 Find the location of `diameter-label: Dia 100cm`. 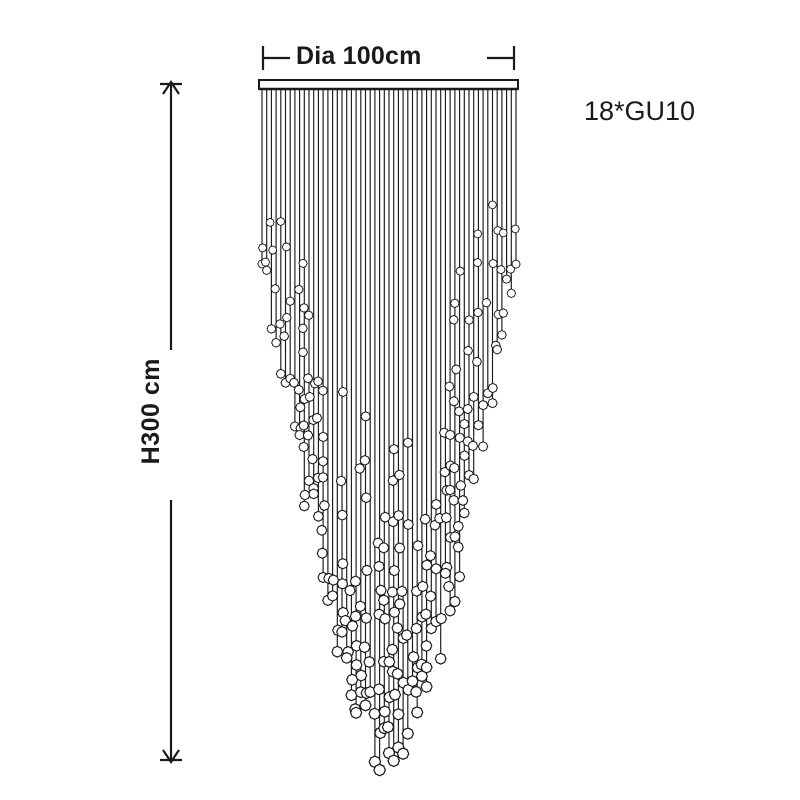

diameter-label: Dia 100cm is located at coordinates (359, 56).